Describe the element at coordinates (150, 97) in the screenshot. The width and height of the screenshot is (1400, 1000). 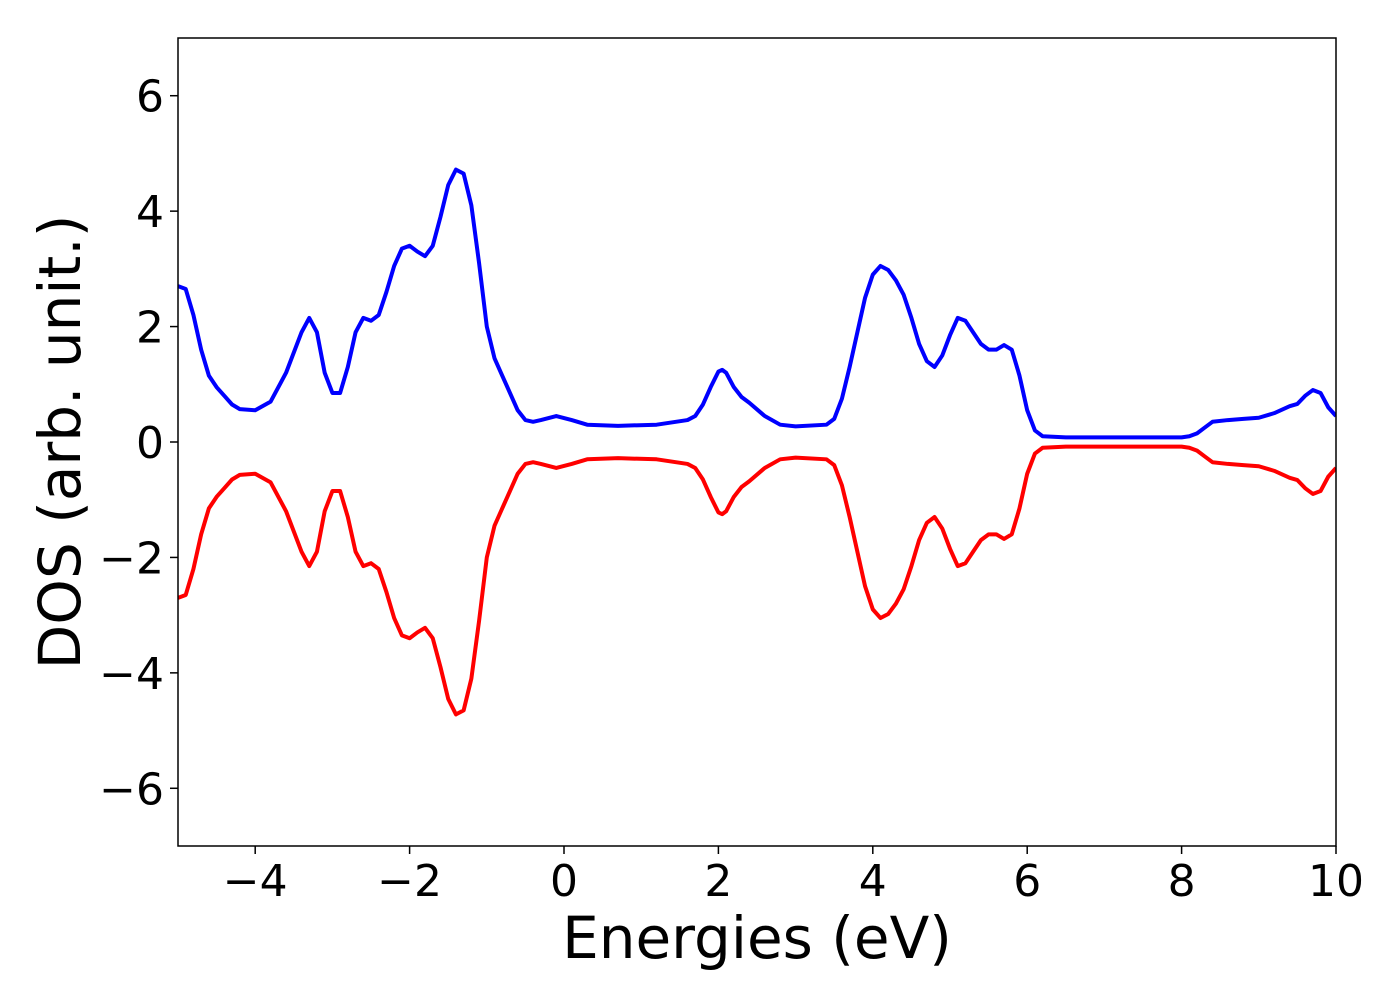
I see `y-tick-label: 6` at that location.